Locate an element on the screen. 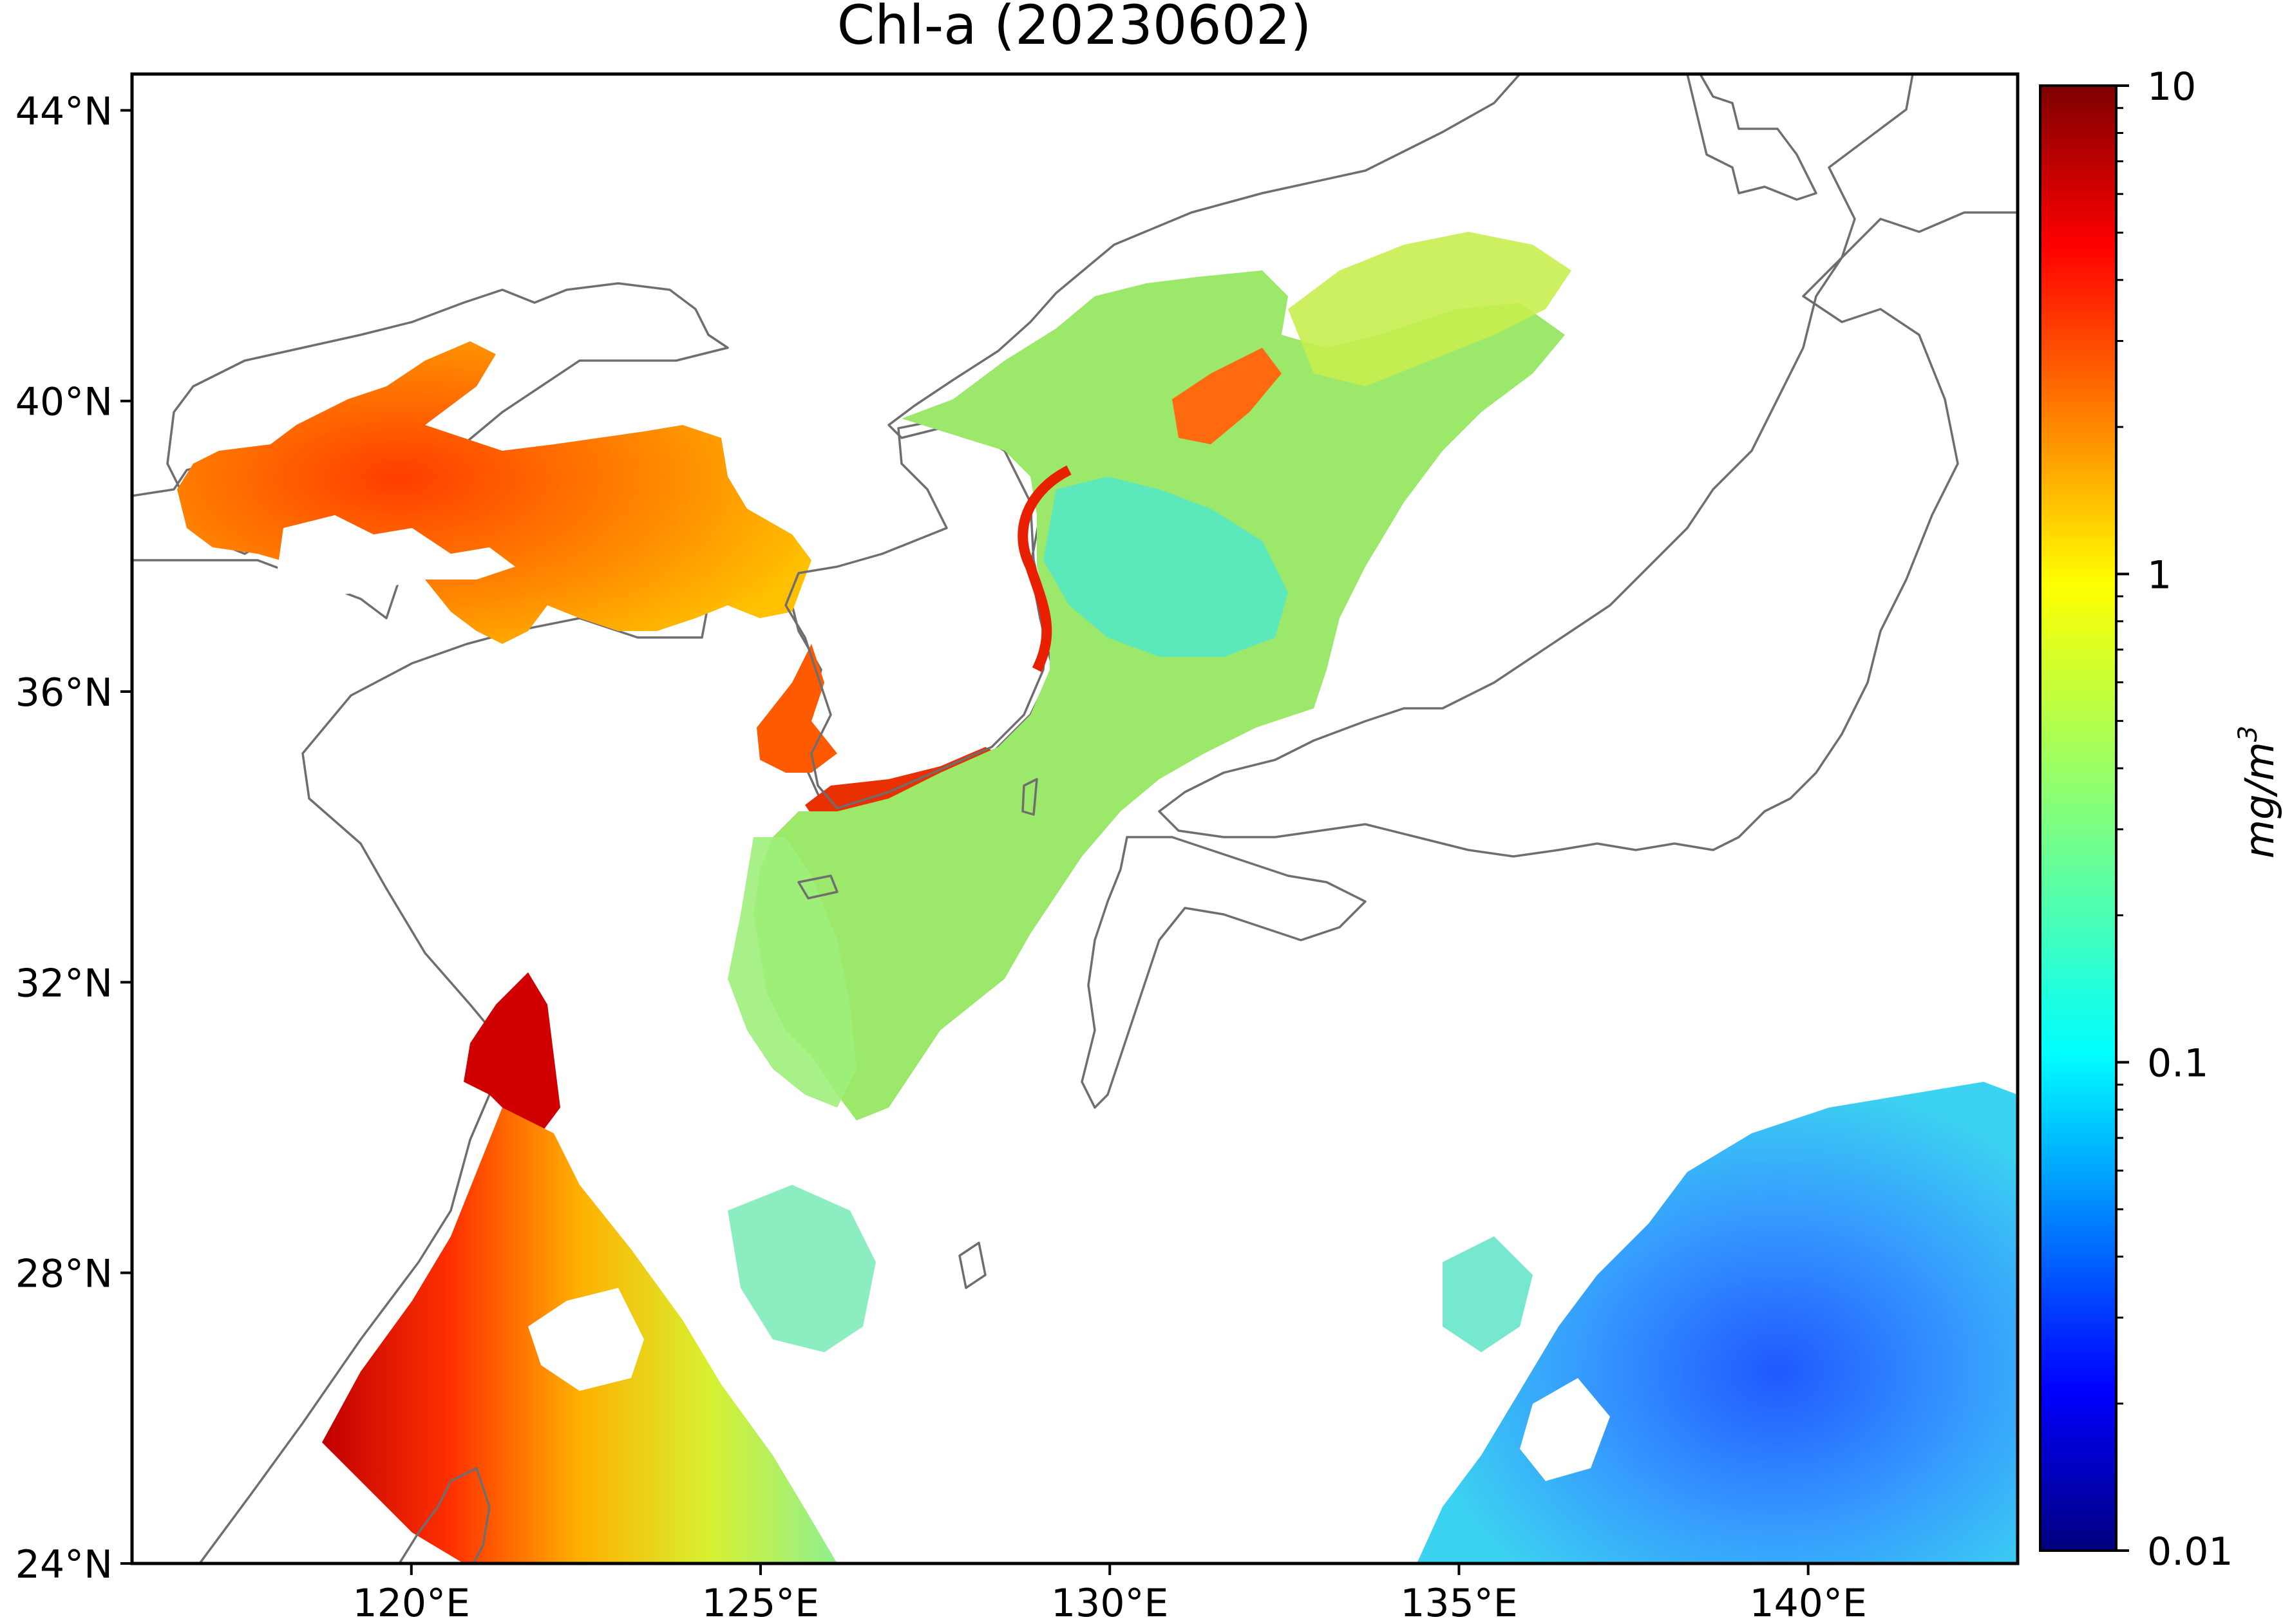 The image size is (2283, 1624). lon-tick-label: 140°E is located at coordinates (1807, 1603).